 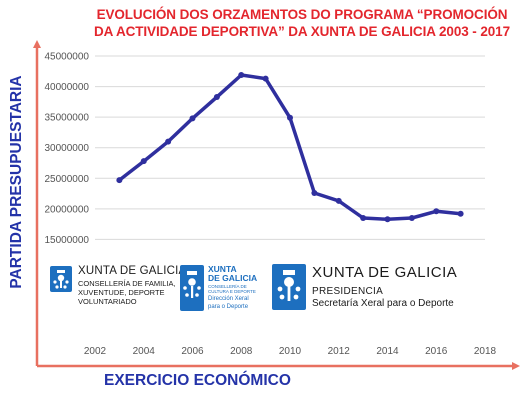 I want to click on x-tick-label: 2016, so click(x=436, y=351).